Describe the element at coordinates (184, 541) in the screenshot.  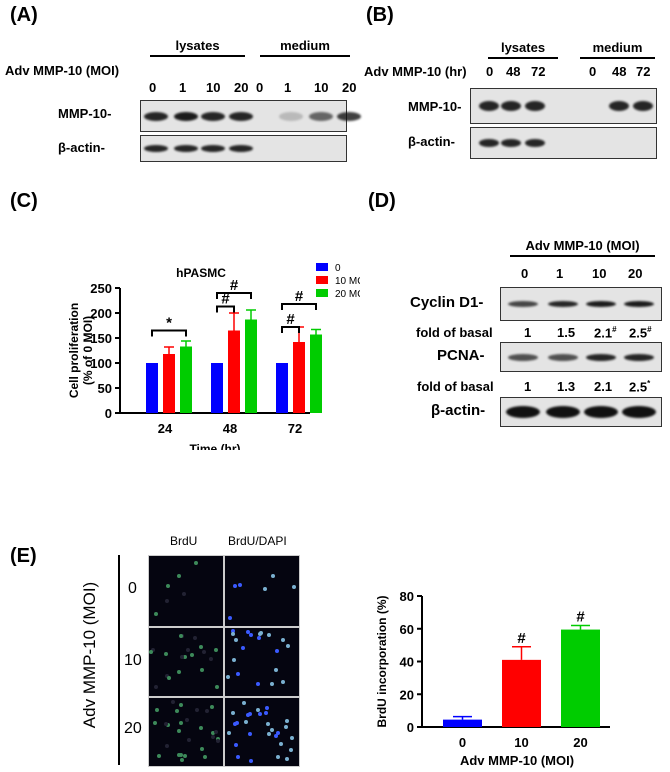
I see `brdu-column-label: BrdU` at that location.